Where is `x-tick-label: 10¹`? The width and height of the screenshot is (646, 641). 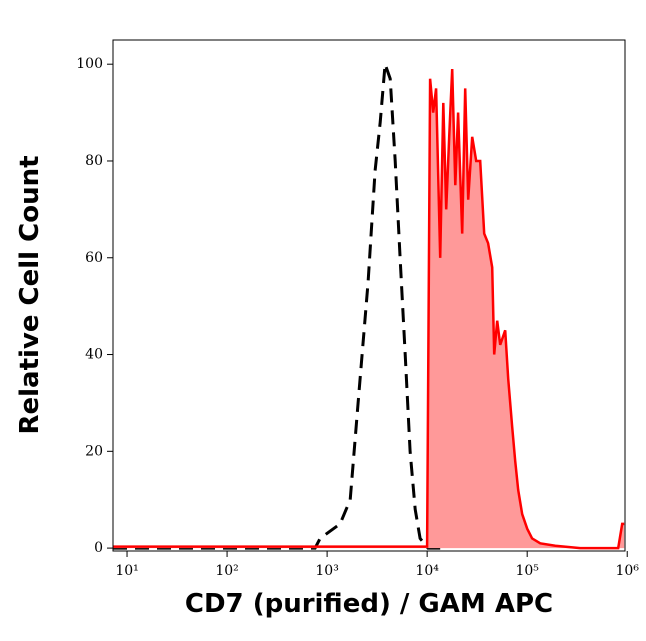
x-tick-label: 10¹ is located at coordinates (126, 571).